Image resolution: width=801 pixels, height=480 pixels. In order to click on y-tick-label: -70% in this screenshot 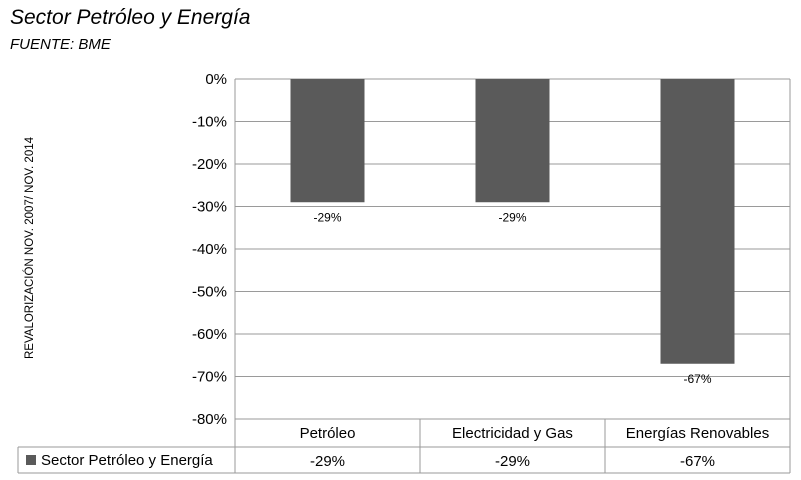, I will do `click(209, 377)`.